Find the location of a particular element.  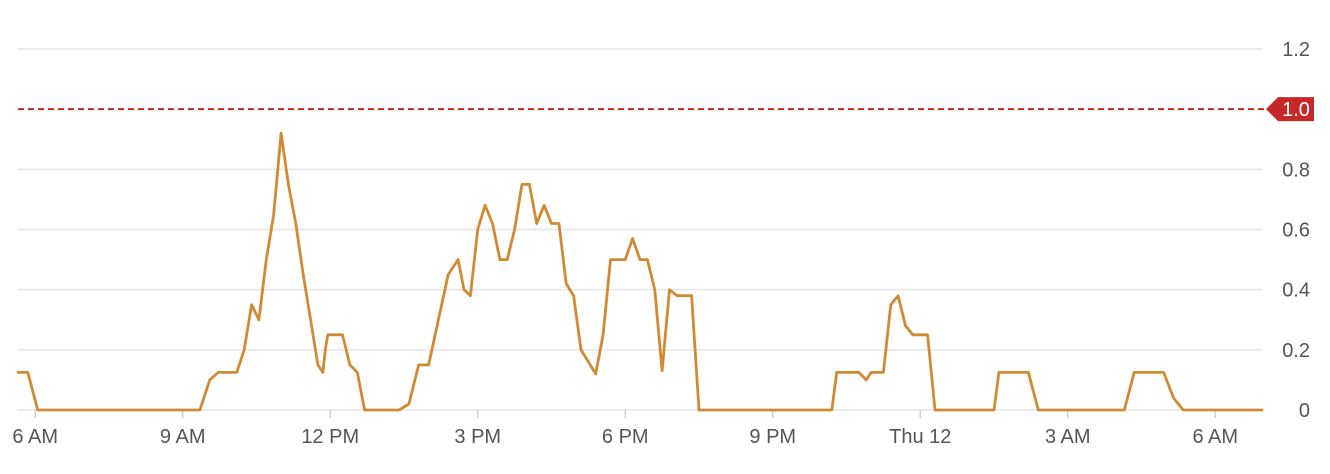

y-tick-label: 0.2 is located at coordinates (1296, 351).